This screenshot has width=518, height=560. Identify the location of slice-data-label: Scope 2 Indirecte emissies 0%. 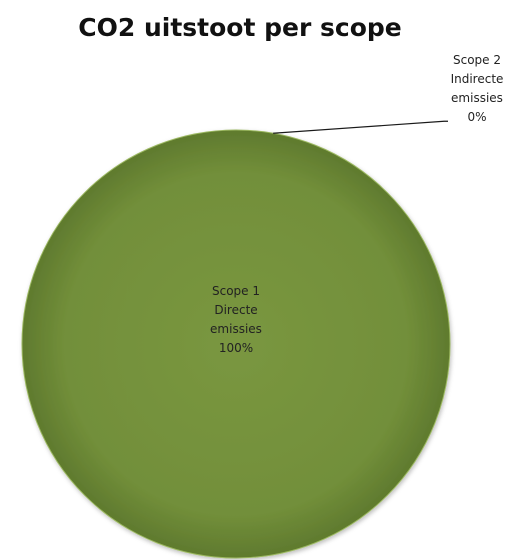
(477, 88).